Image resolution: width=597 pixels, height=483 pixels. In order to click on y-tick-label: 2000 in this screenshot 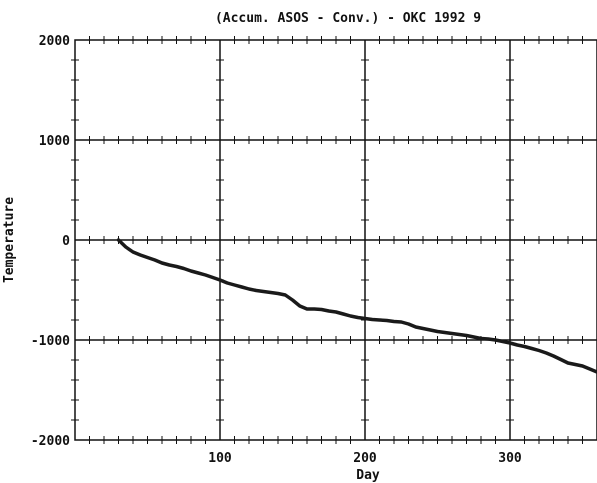, I will do `click(54, 41)`.